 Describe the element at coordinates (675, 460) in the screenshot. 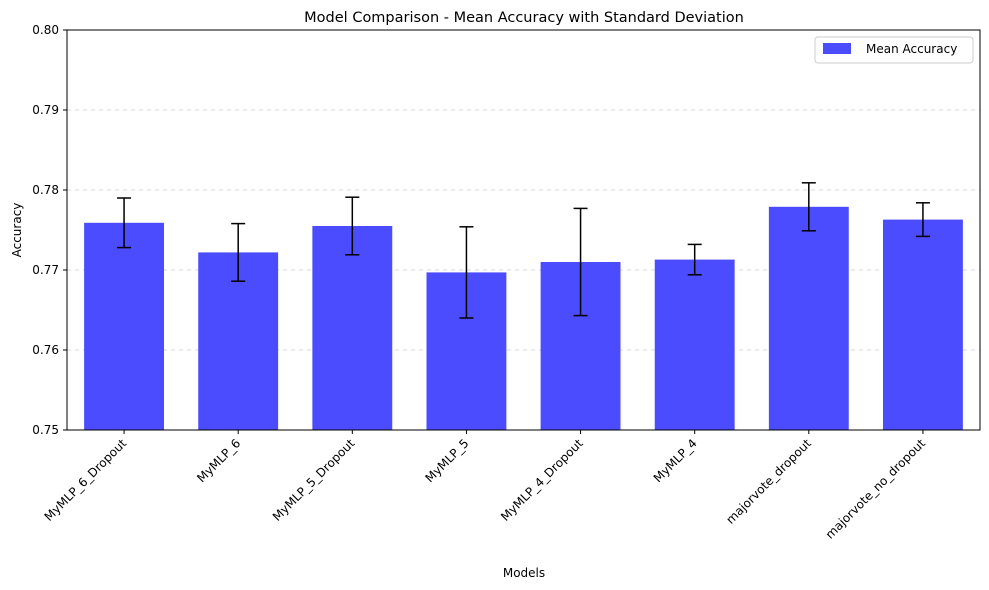

I see `x-tick-label: MyMLP_4` at that location.